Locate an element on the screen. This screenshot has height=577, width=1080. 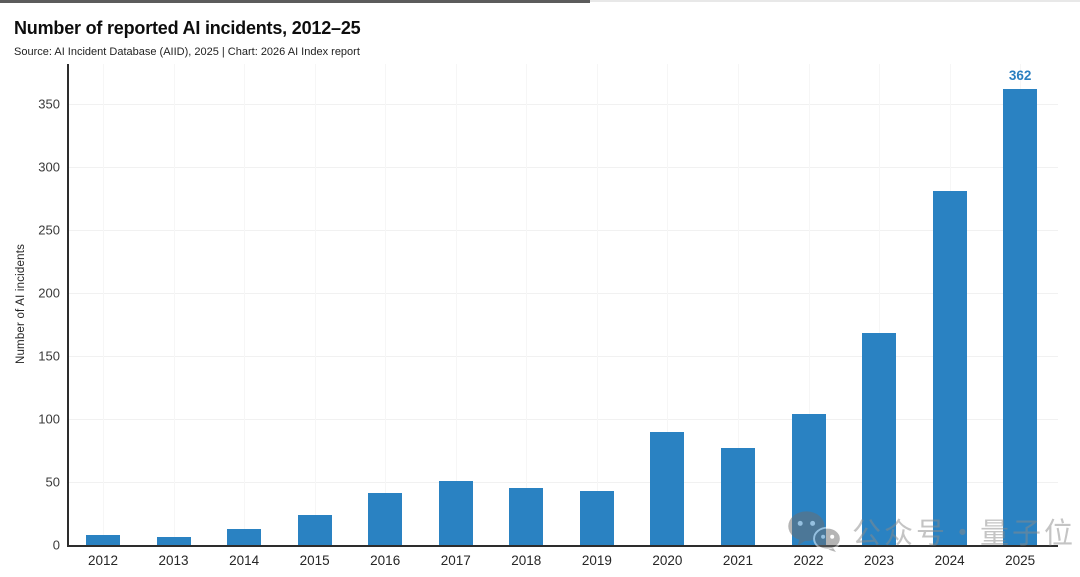
x-tick-label-2016: 2016 is located at coordinates (385, 560).